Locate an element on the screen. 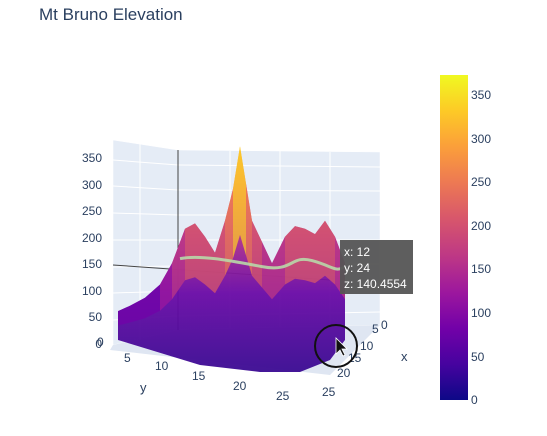 The width and height of the screenshot is (547, 436). contour-line is located at coordinates (262, 263).